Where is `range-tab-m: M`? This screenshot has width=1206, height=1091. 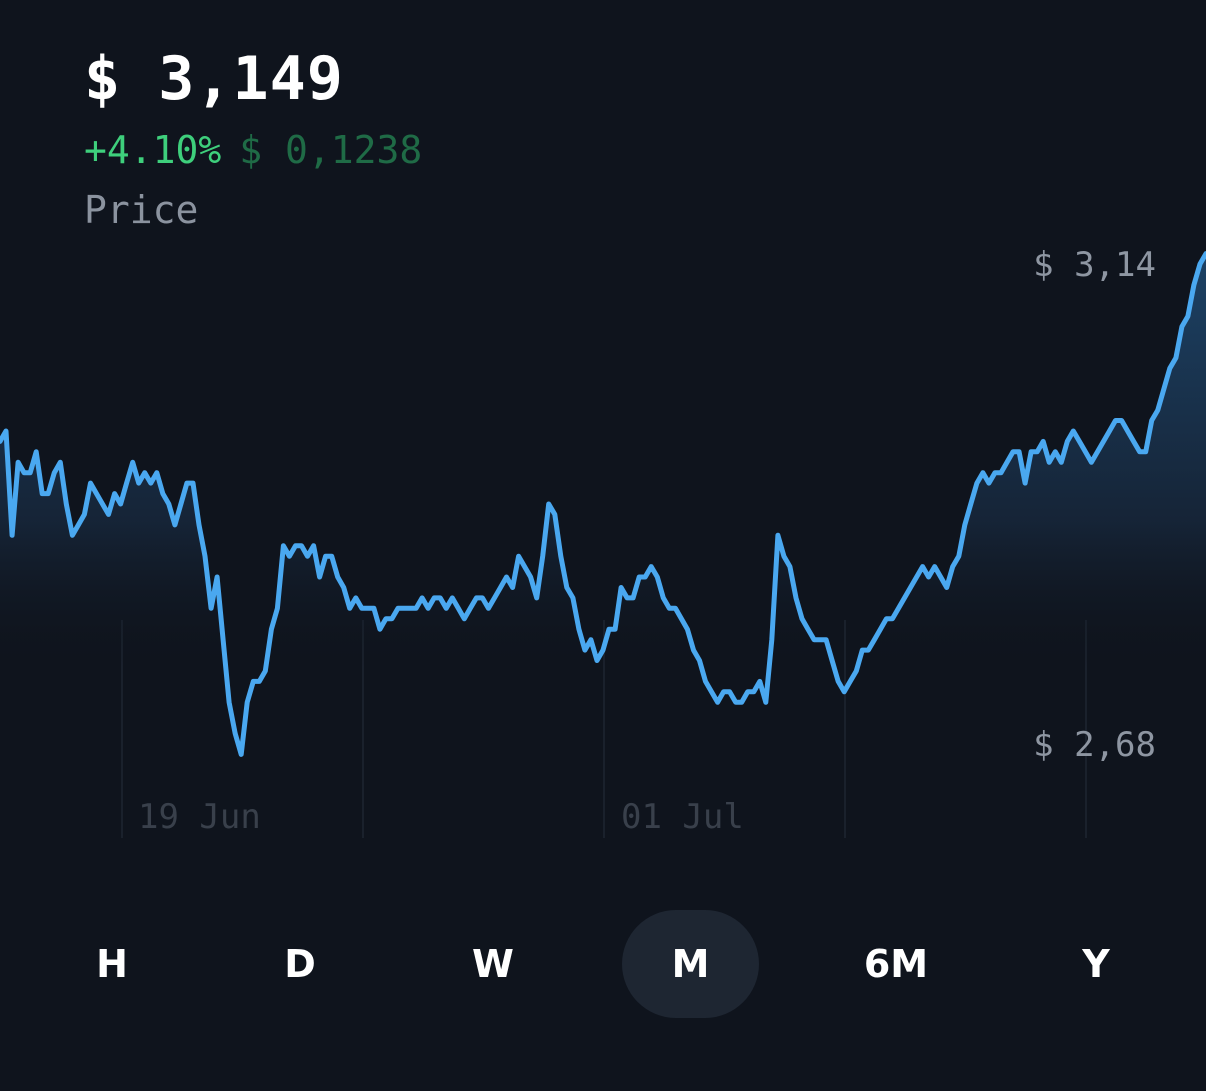 range-tab-m: M is located at coordinates (690, 964).